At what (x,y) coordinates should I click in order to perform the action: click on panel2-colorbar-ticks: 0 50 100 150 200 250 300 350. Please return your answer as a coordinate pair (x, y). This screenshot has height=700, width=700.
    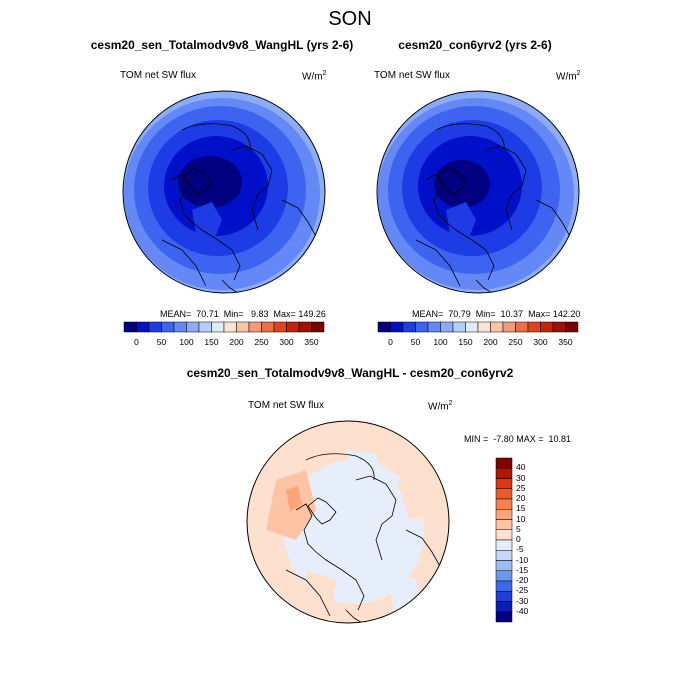
    Looking at the image, I should click on (478, 343).